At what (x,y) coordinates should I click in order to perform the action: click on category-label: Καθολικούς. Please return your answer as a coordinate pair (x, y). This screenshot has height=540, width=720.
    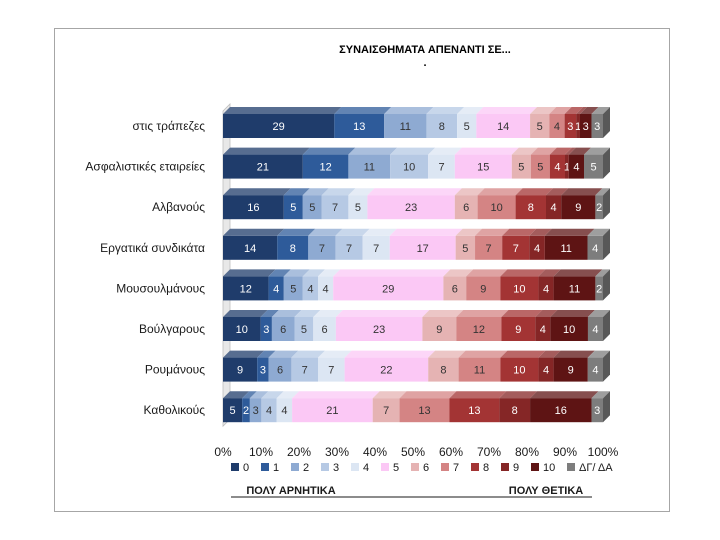
    Looking at the image, I should click on (175, 410).